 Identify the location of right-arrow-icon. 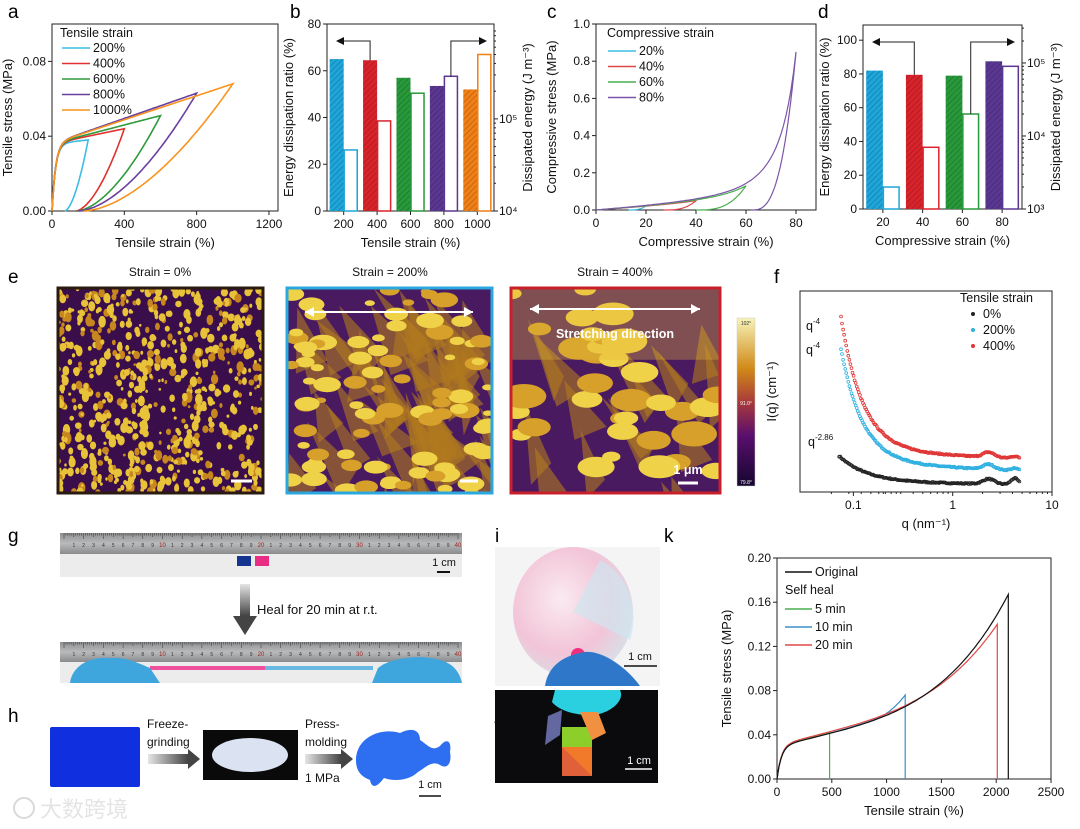
(194, 759).